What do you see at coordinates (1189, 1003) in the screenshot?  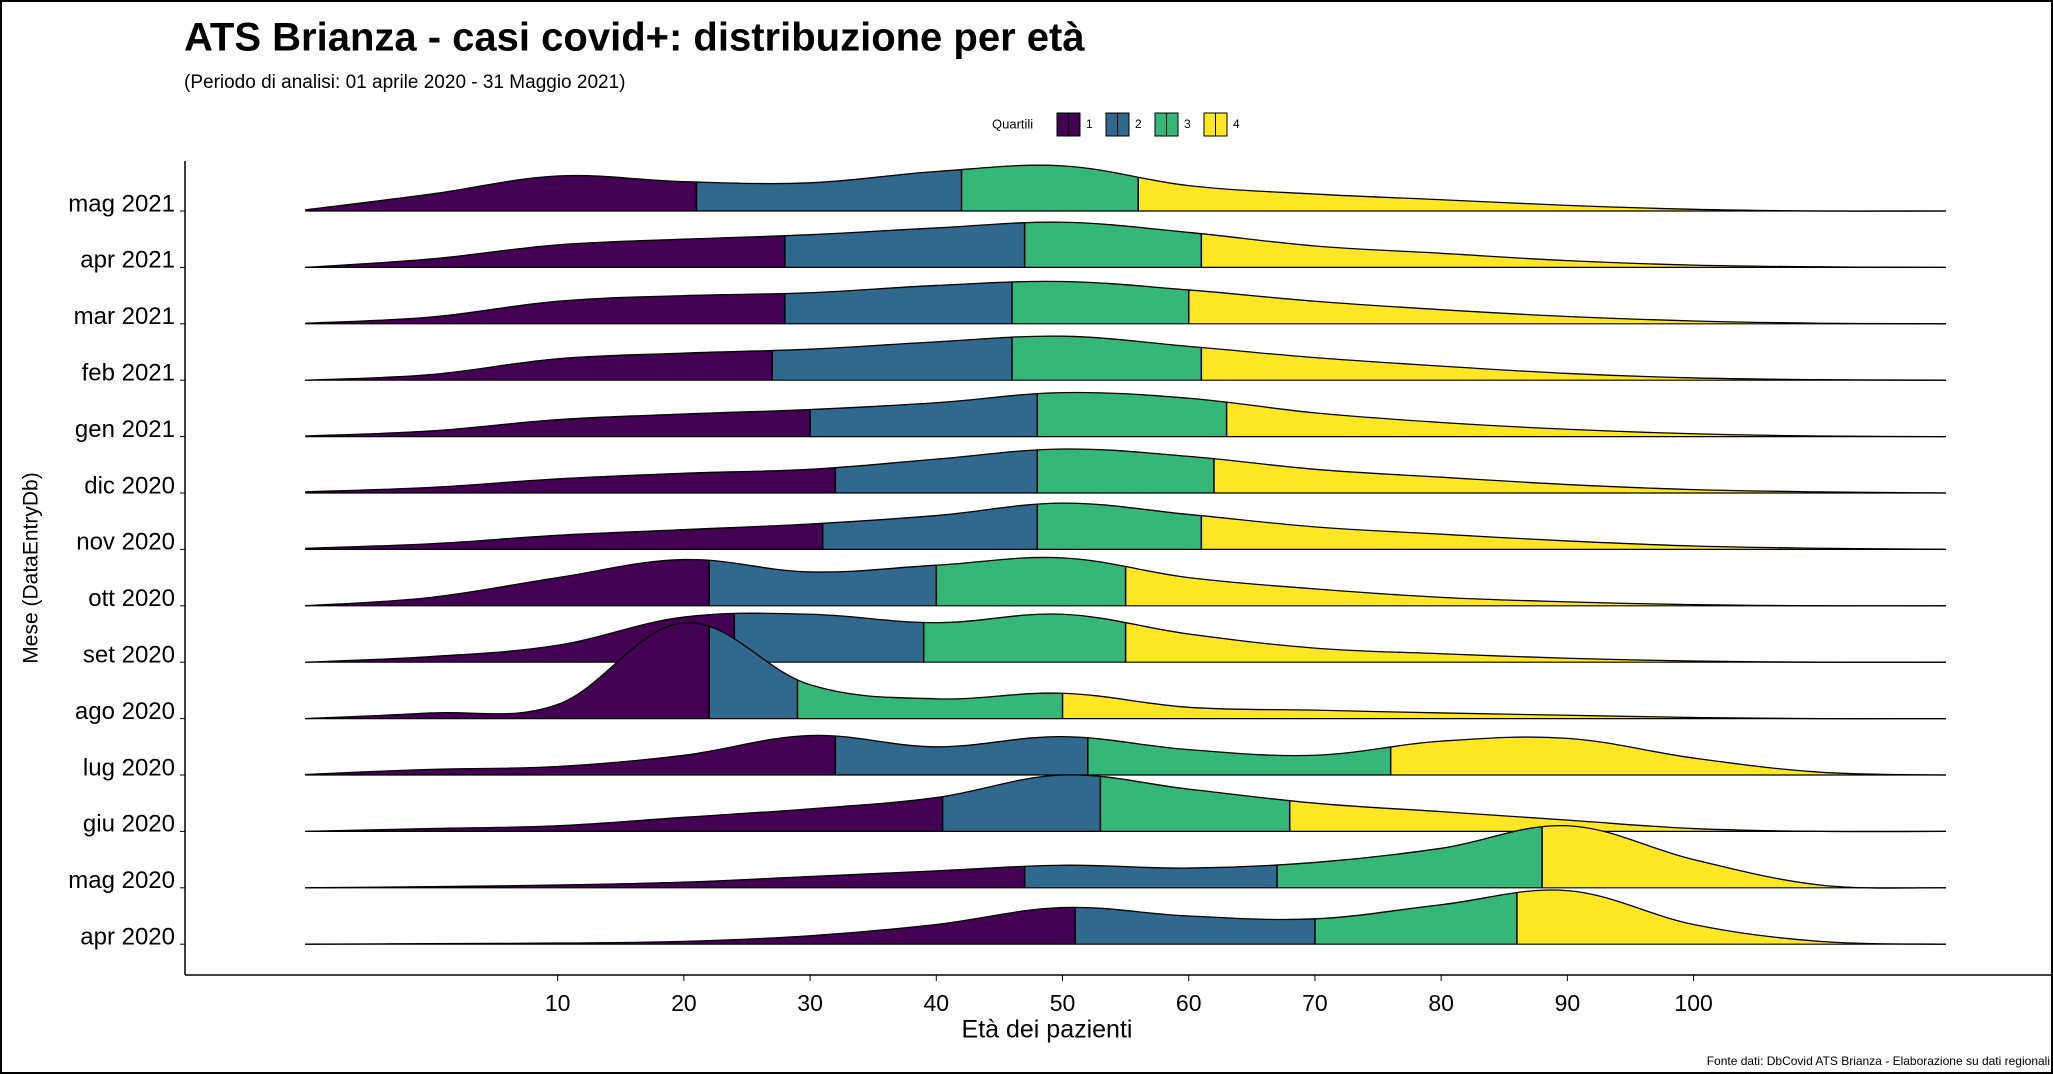 I see `x-tick-label: 60` at bounding box center [1189, 1003].